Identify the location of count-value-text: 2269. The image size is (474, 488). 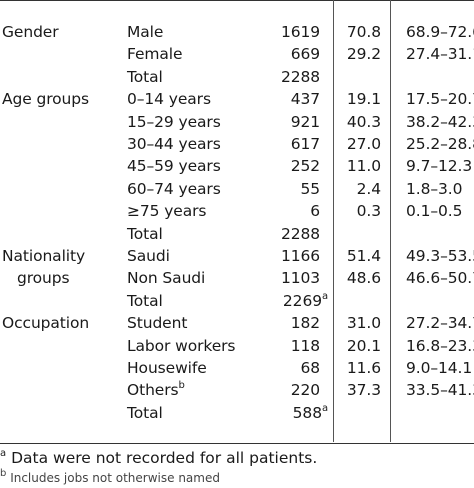
(302, 301).